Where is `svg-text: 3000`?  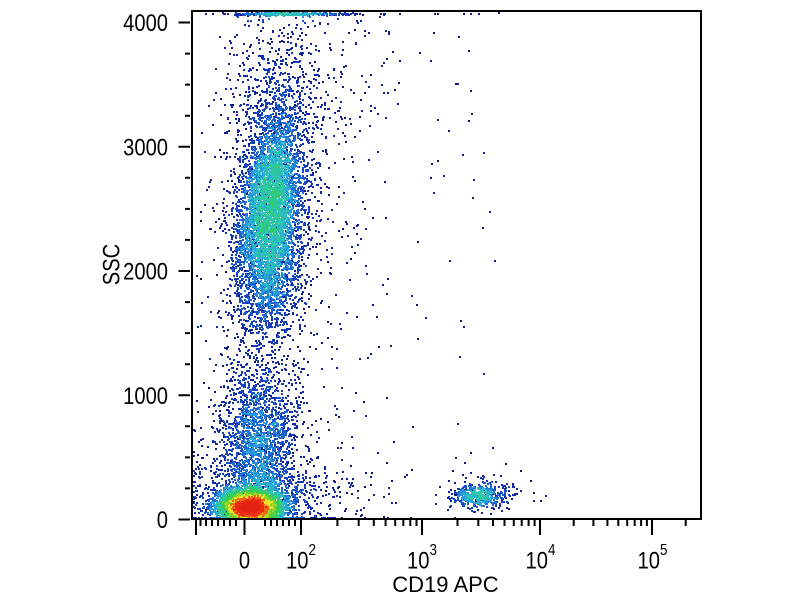 svg-text: 3000 is located at coordinates (145, 147).